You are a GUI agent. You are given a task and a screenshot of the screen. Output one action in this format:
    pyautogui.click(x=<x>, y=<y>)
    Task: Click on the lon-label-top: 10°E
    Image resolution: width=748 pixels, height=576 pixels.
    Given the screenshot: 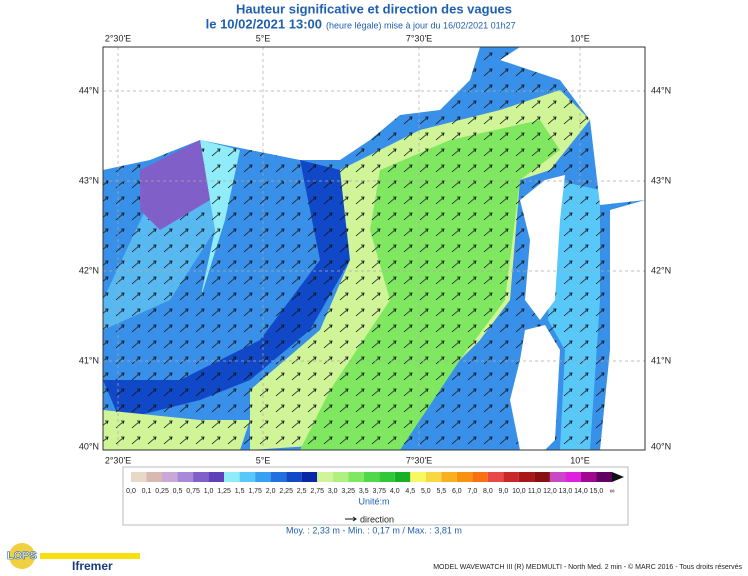 What is the action you would take?
    pyautogui.click(x=580, y=38)
    